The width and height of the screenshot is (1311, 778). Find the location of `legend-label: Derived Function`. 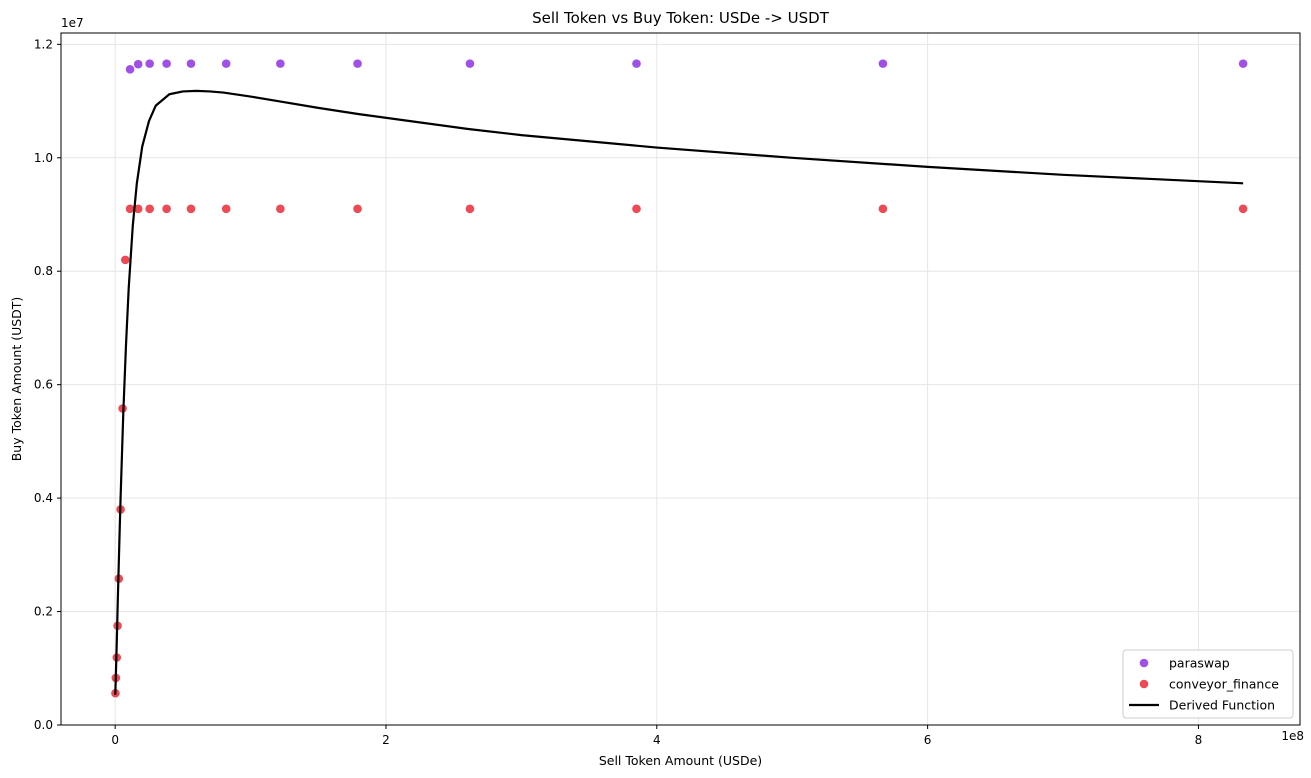

legend-label: Derived Function is located at coordinates (1222, 705).